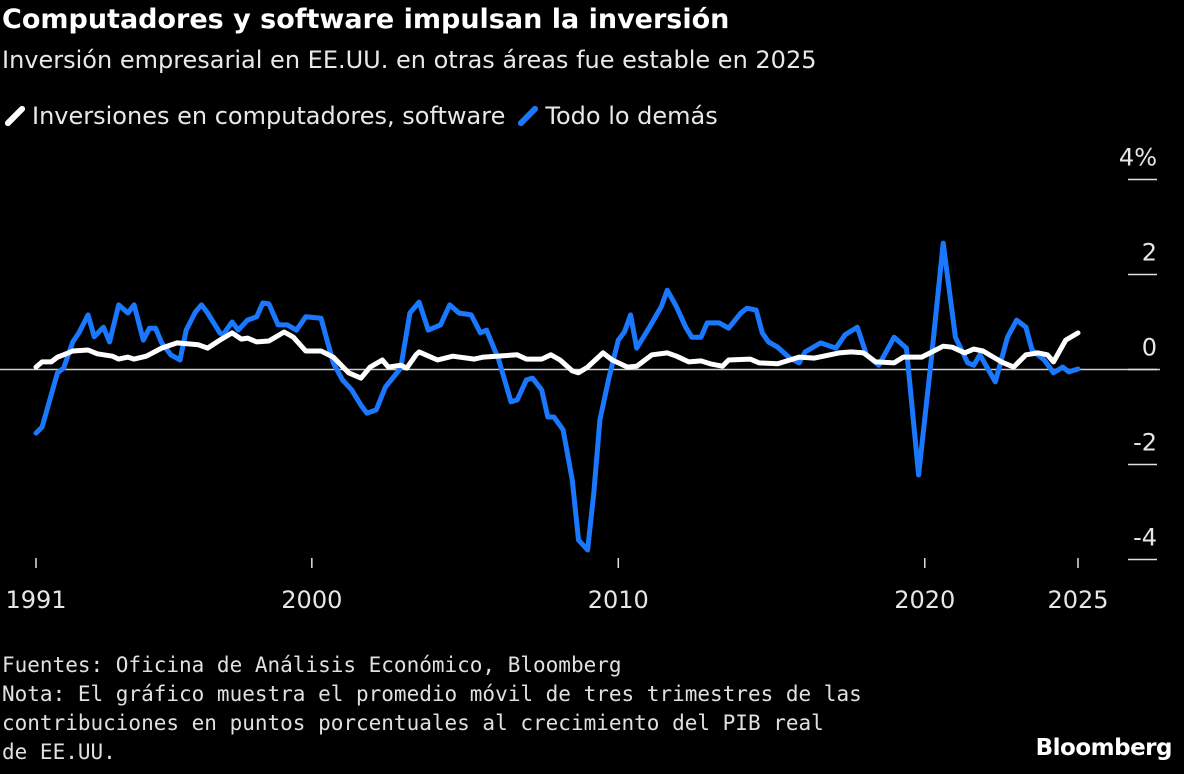 The image size is (1184, 774). What do you see at coordinates (557, 355) in the screenshot?
I see `series-line-software` at bounding box center [557, 355].